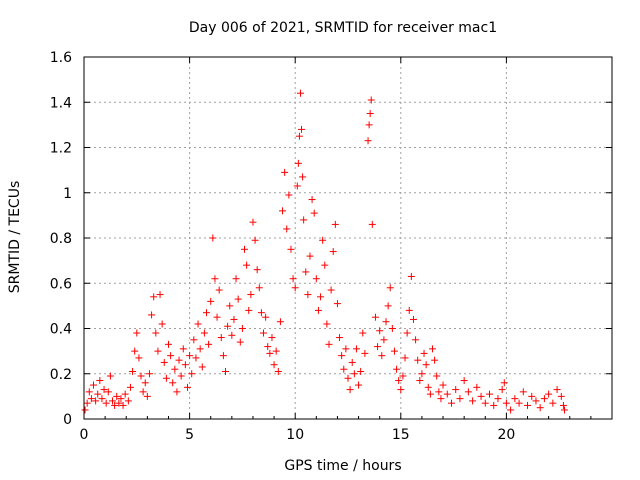 Image resolution: width=640 pixels, height=480 pixels. What do you see at coordinates (61, 239) in the screenshot?
I see `y-tick-label: 0.8` at bounding box center [61, 239].